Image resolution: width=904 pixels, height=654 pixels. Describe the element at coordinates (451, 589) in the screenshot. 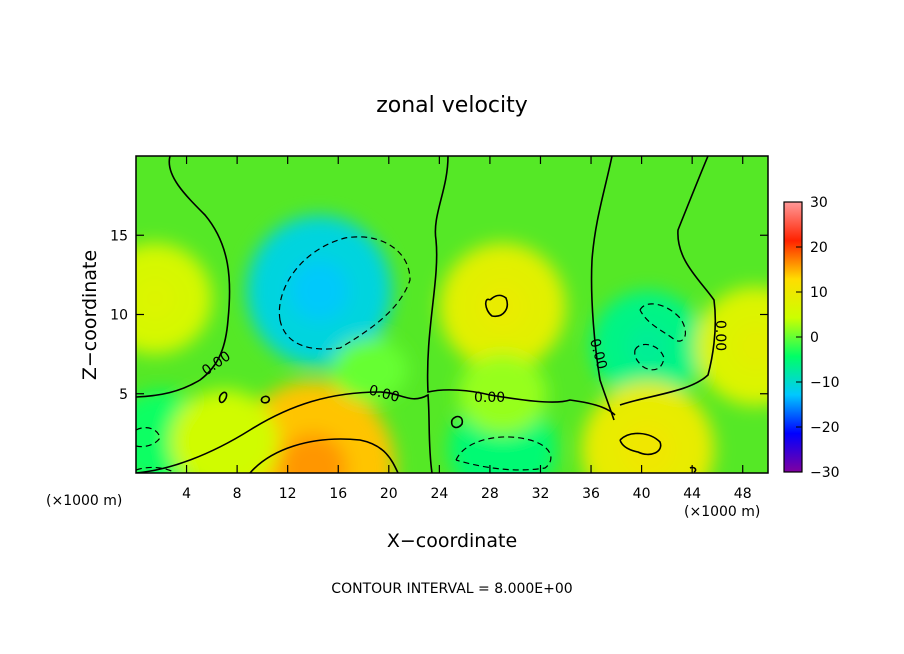

I see `contour-interval-note: CONTOUR INTERVAL = 8.000E+00` at that location.